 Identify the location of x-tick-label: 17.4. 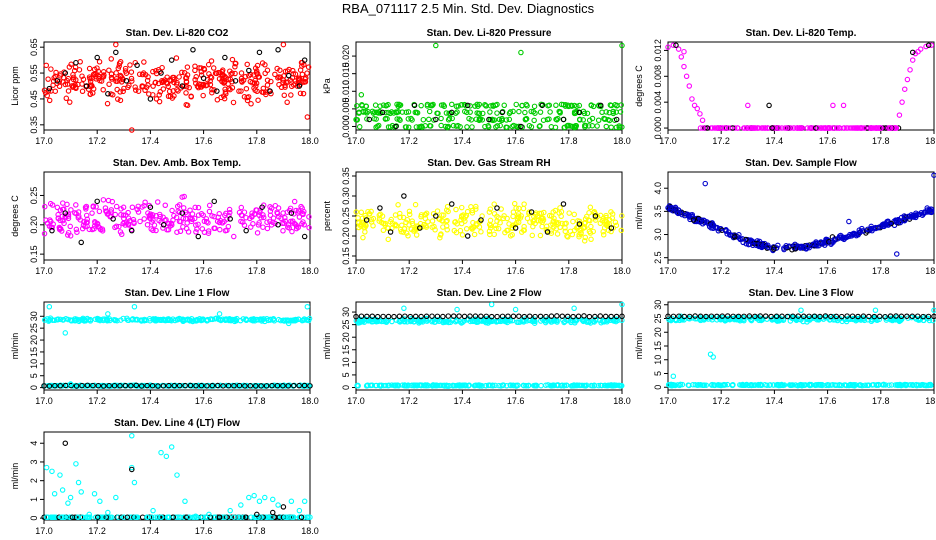
(463, 401).